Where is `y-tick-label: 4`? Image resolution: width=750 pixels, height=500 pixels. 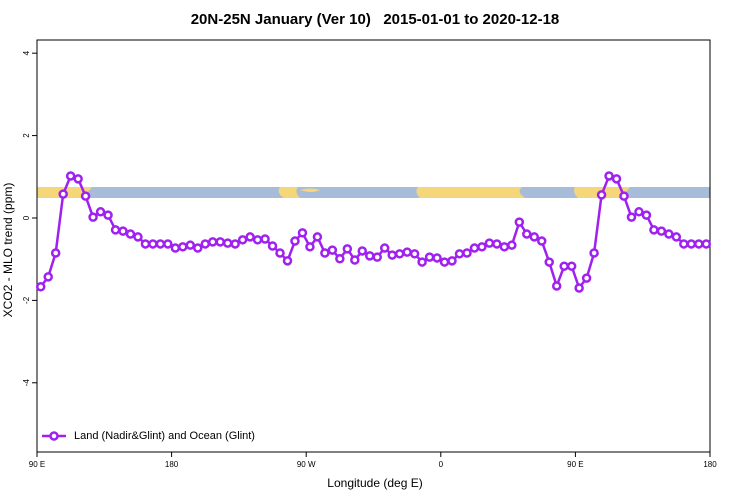 y-tick-label: 4 is located at coordinates (26, 52).